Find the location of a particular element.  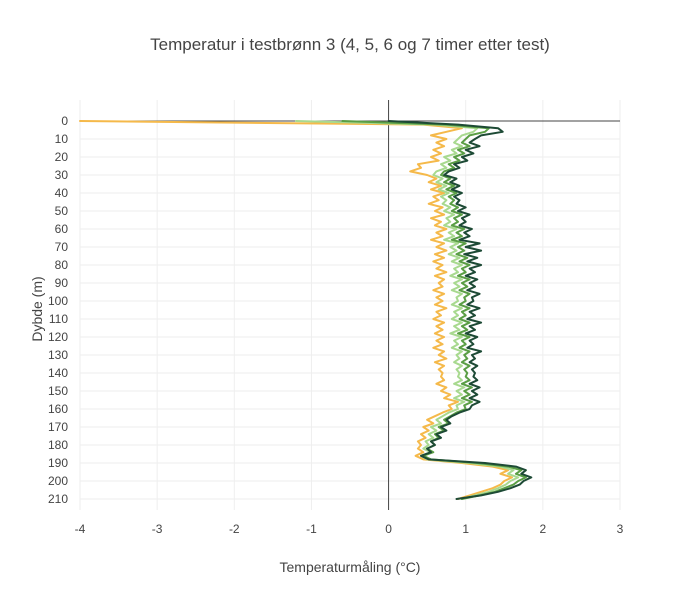

x-tick-label: -2 is located at coordinates (234, 529).